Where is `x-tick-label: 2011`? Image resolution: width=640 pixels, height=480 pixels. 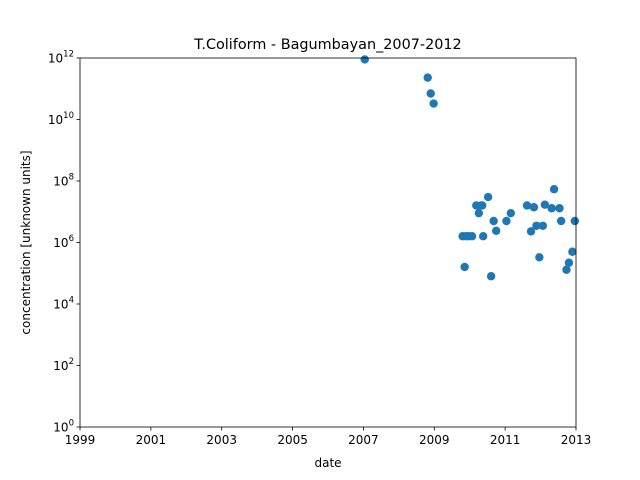 x-tick-label: 2011 is located at coordinates (505, 440).